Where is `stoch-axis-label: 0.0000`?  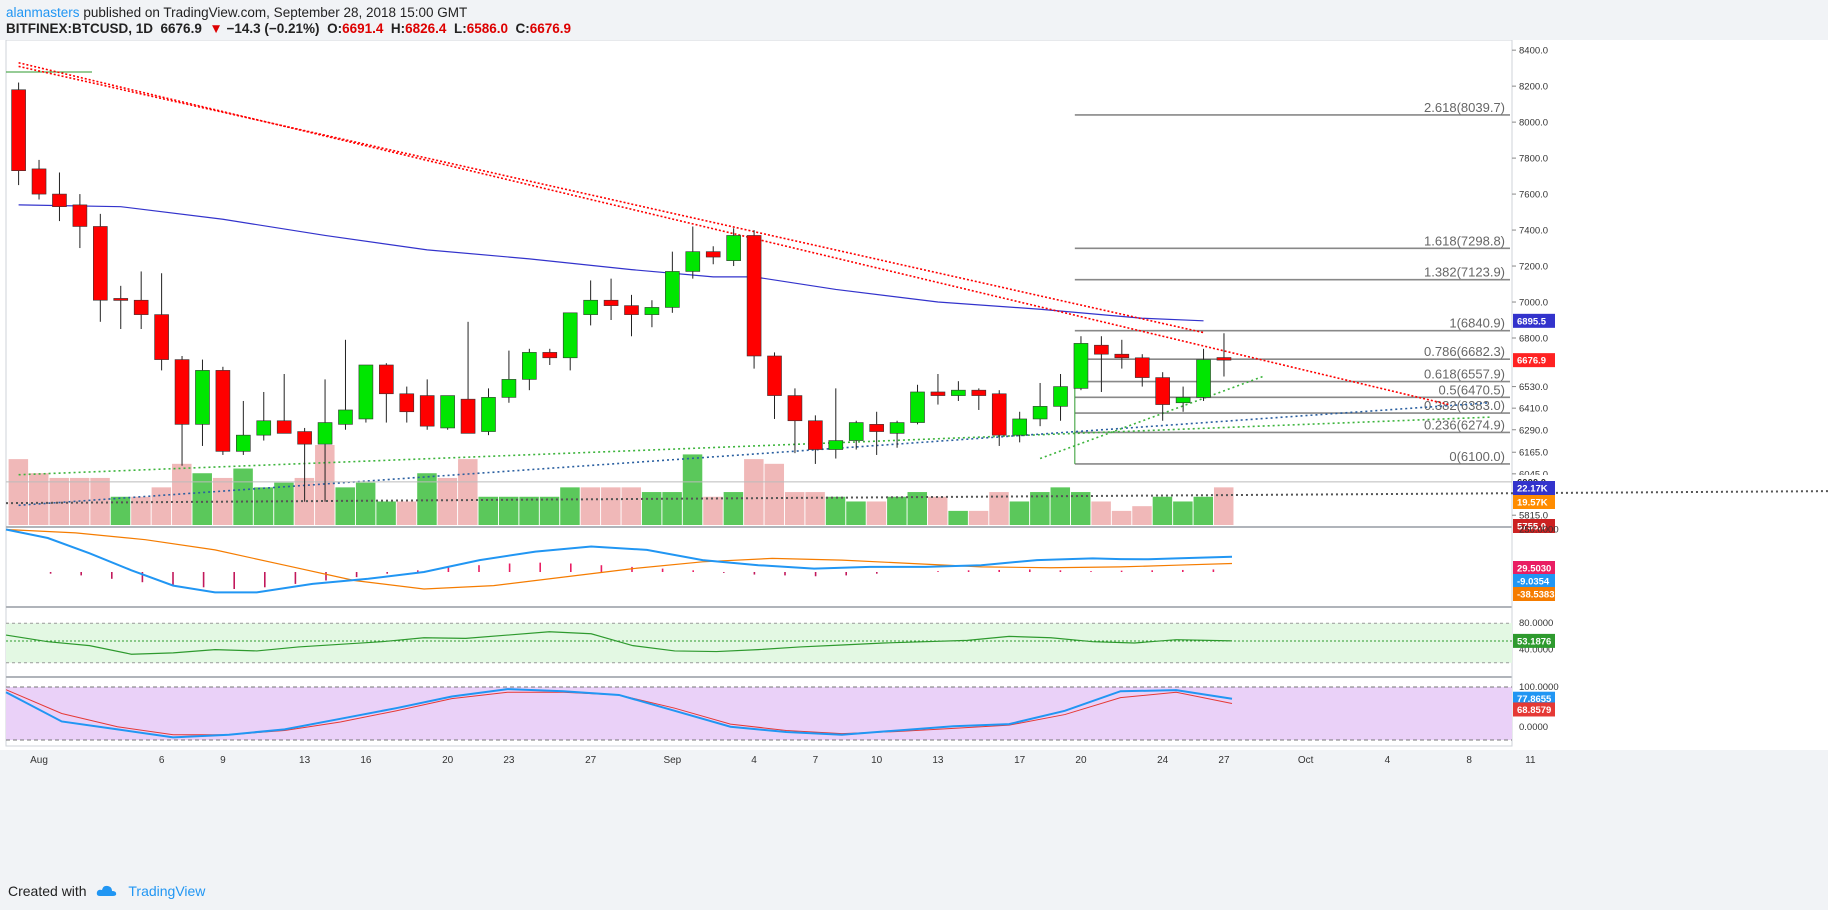
stoch-axis-label: 0.0000 is located at coordinates (1533, 727).